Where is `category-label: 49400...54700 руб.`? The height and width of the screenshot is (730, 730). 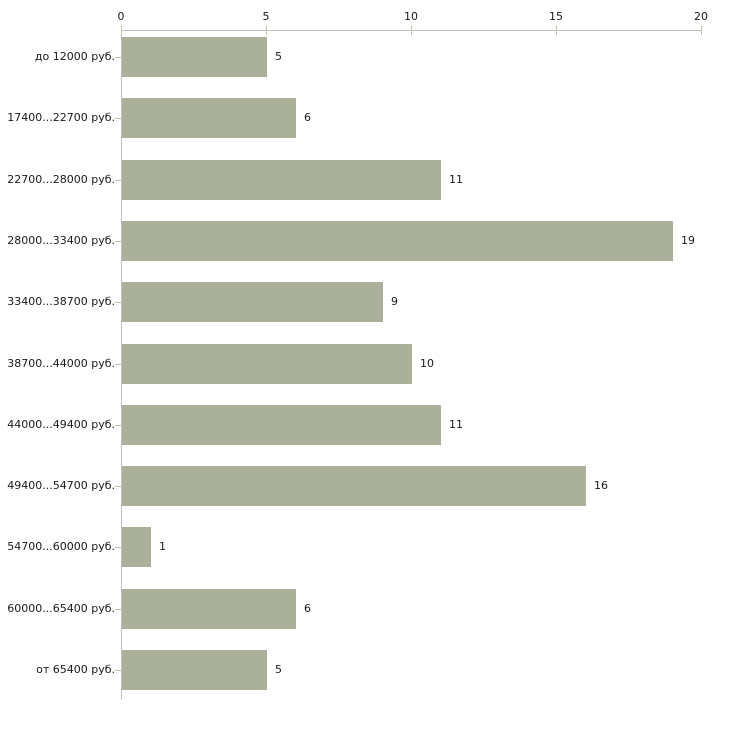
category-label: 49400...54700 руб. is located at coordinates (61, 486).